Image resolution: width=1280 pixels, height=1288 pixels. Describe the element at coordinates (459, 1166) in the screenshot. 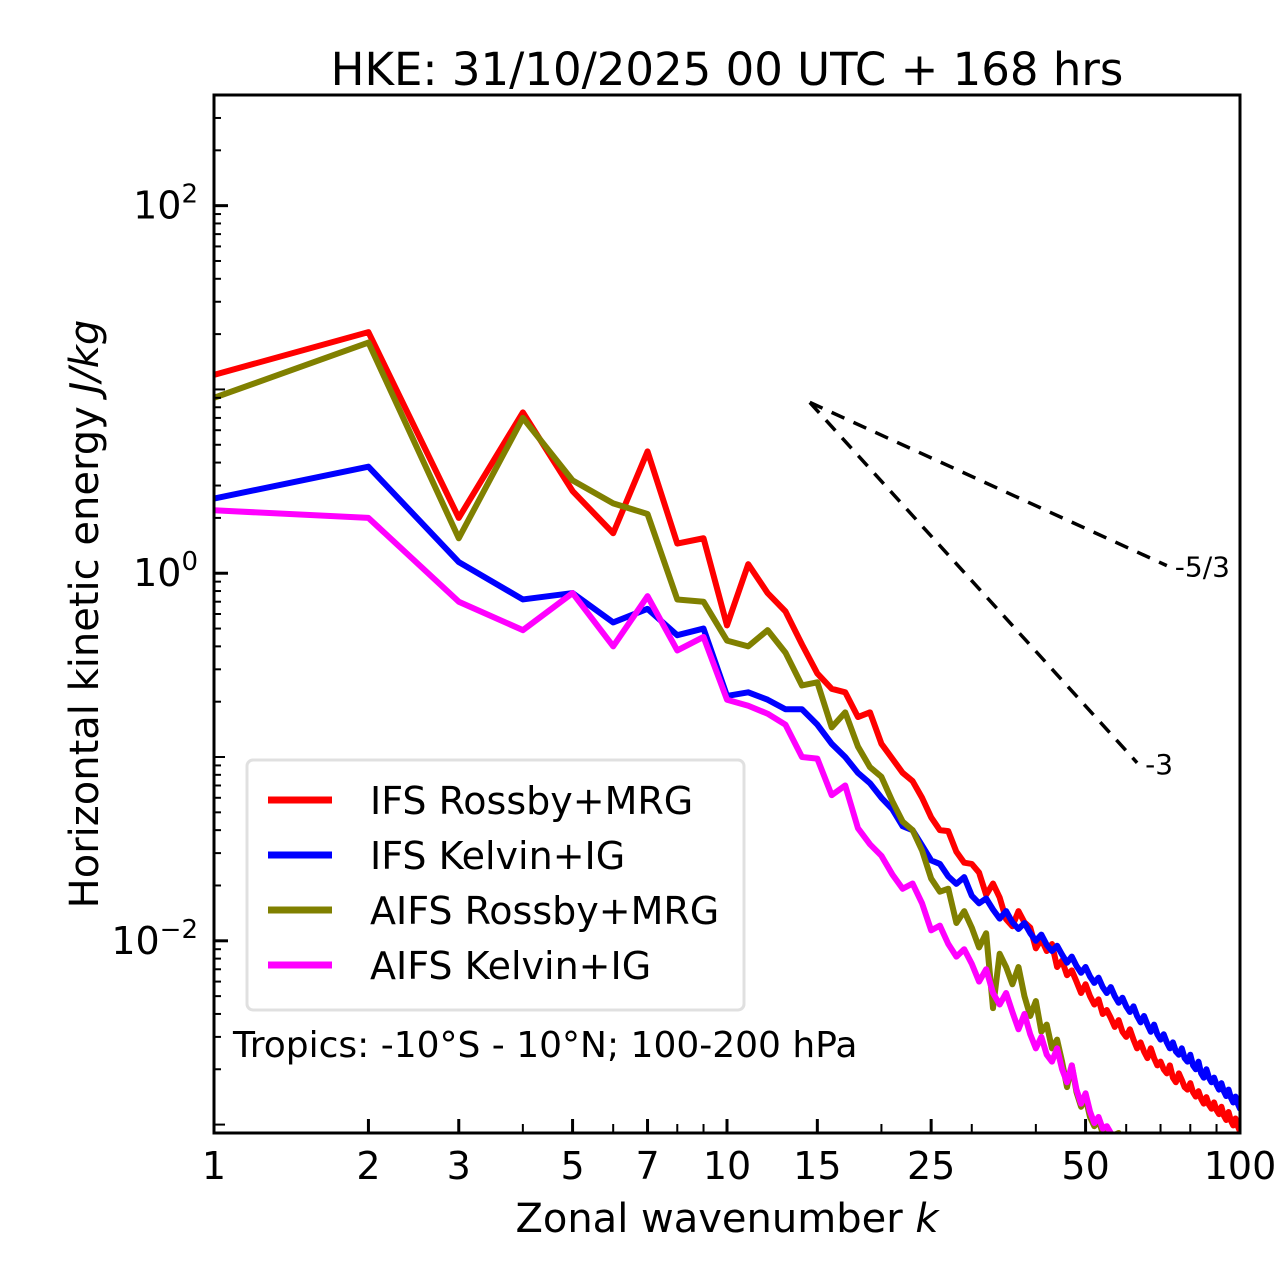

I see `x-tick-label-2: 3` at that location.